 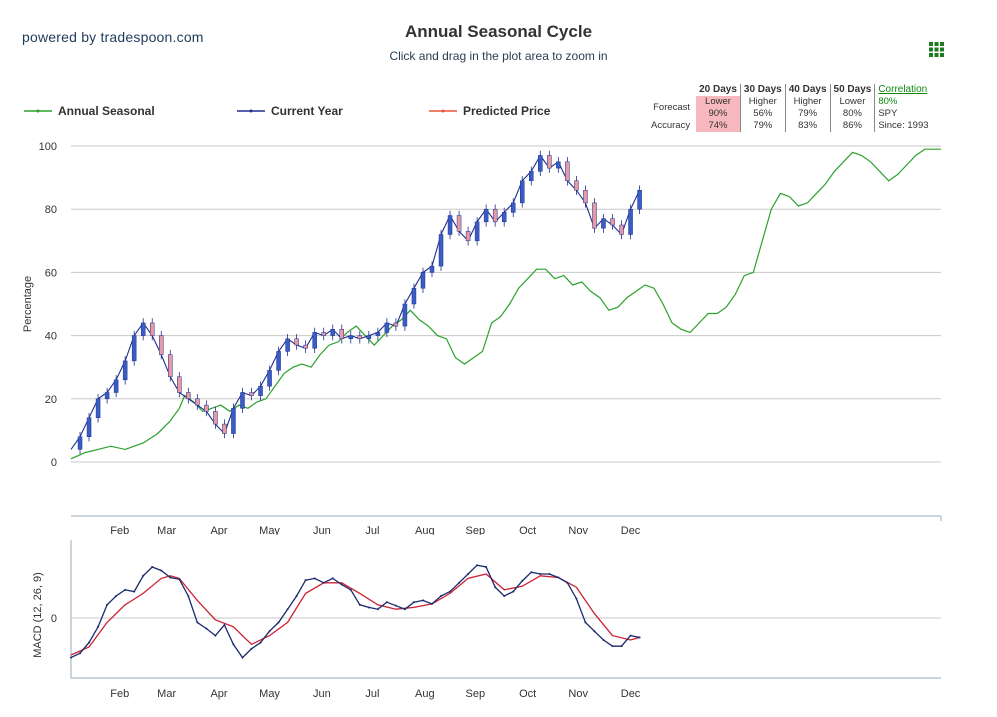 I want to click on forecast-probability: 90%, so click(x=718, y=114).